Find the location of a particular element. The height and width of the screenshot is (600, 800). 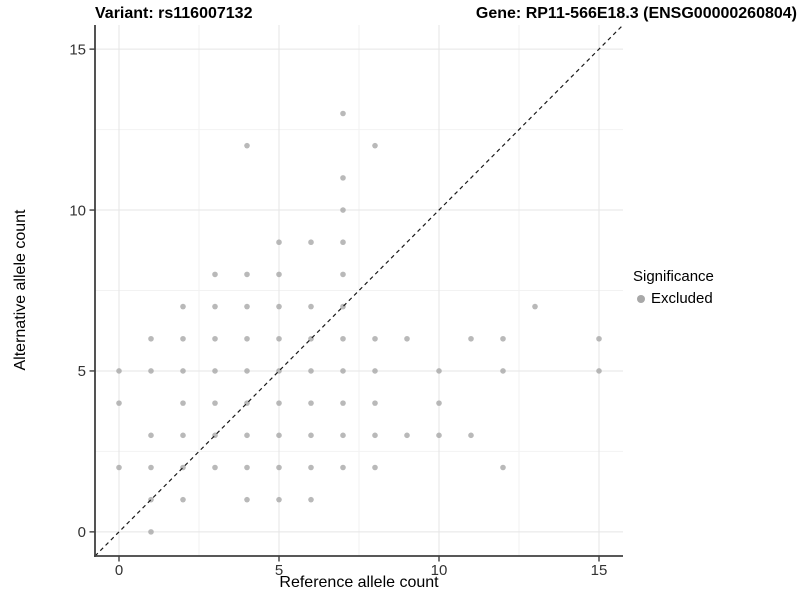

x-axis-title: Reference allele count is located at coordinates (359, 582).